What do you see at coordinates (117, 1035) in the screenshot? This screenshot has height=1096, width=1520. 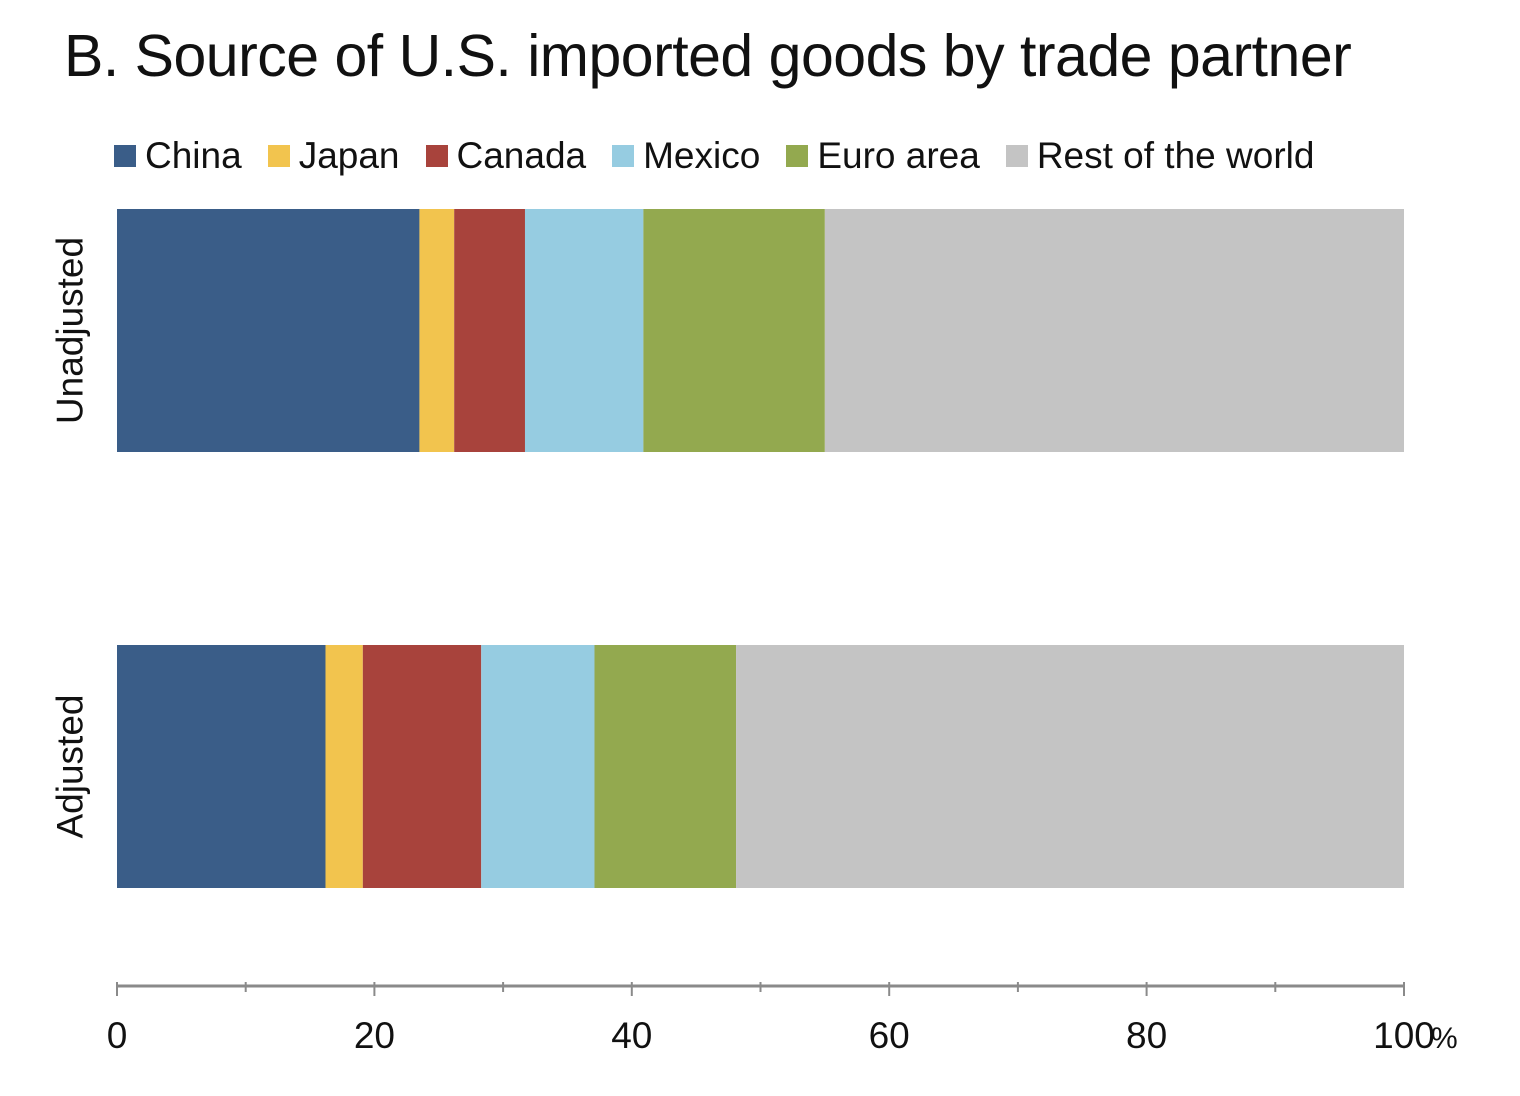 I see `x-tick-label: 0` at bounding box center [117, 1035].